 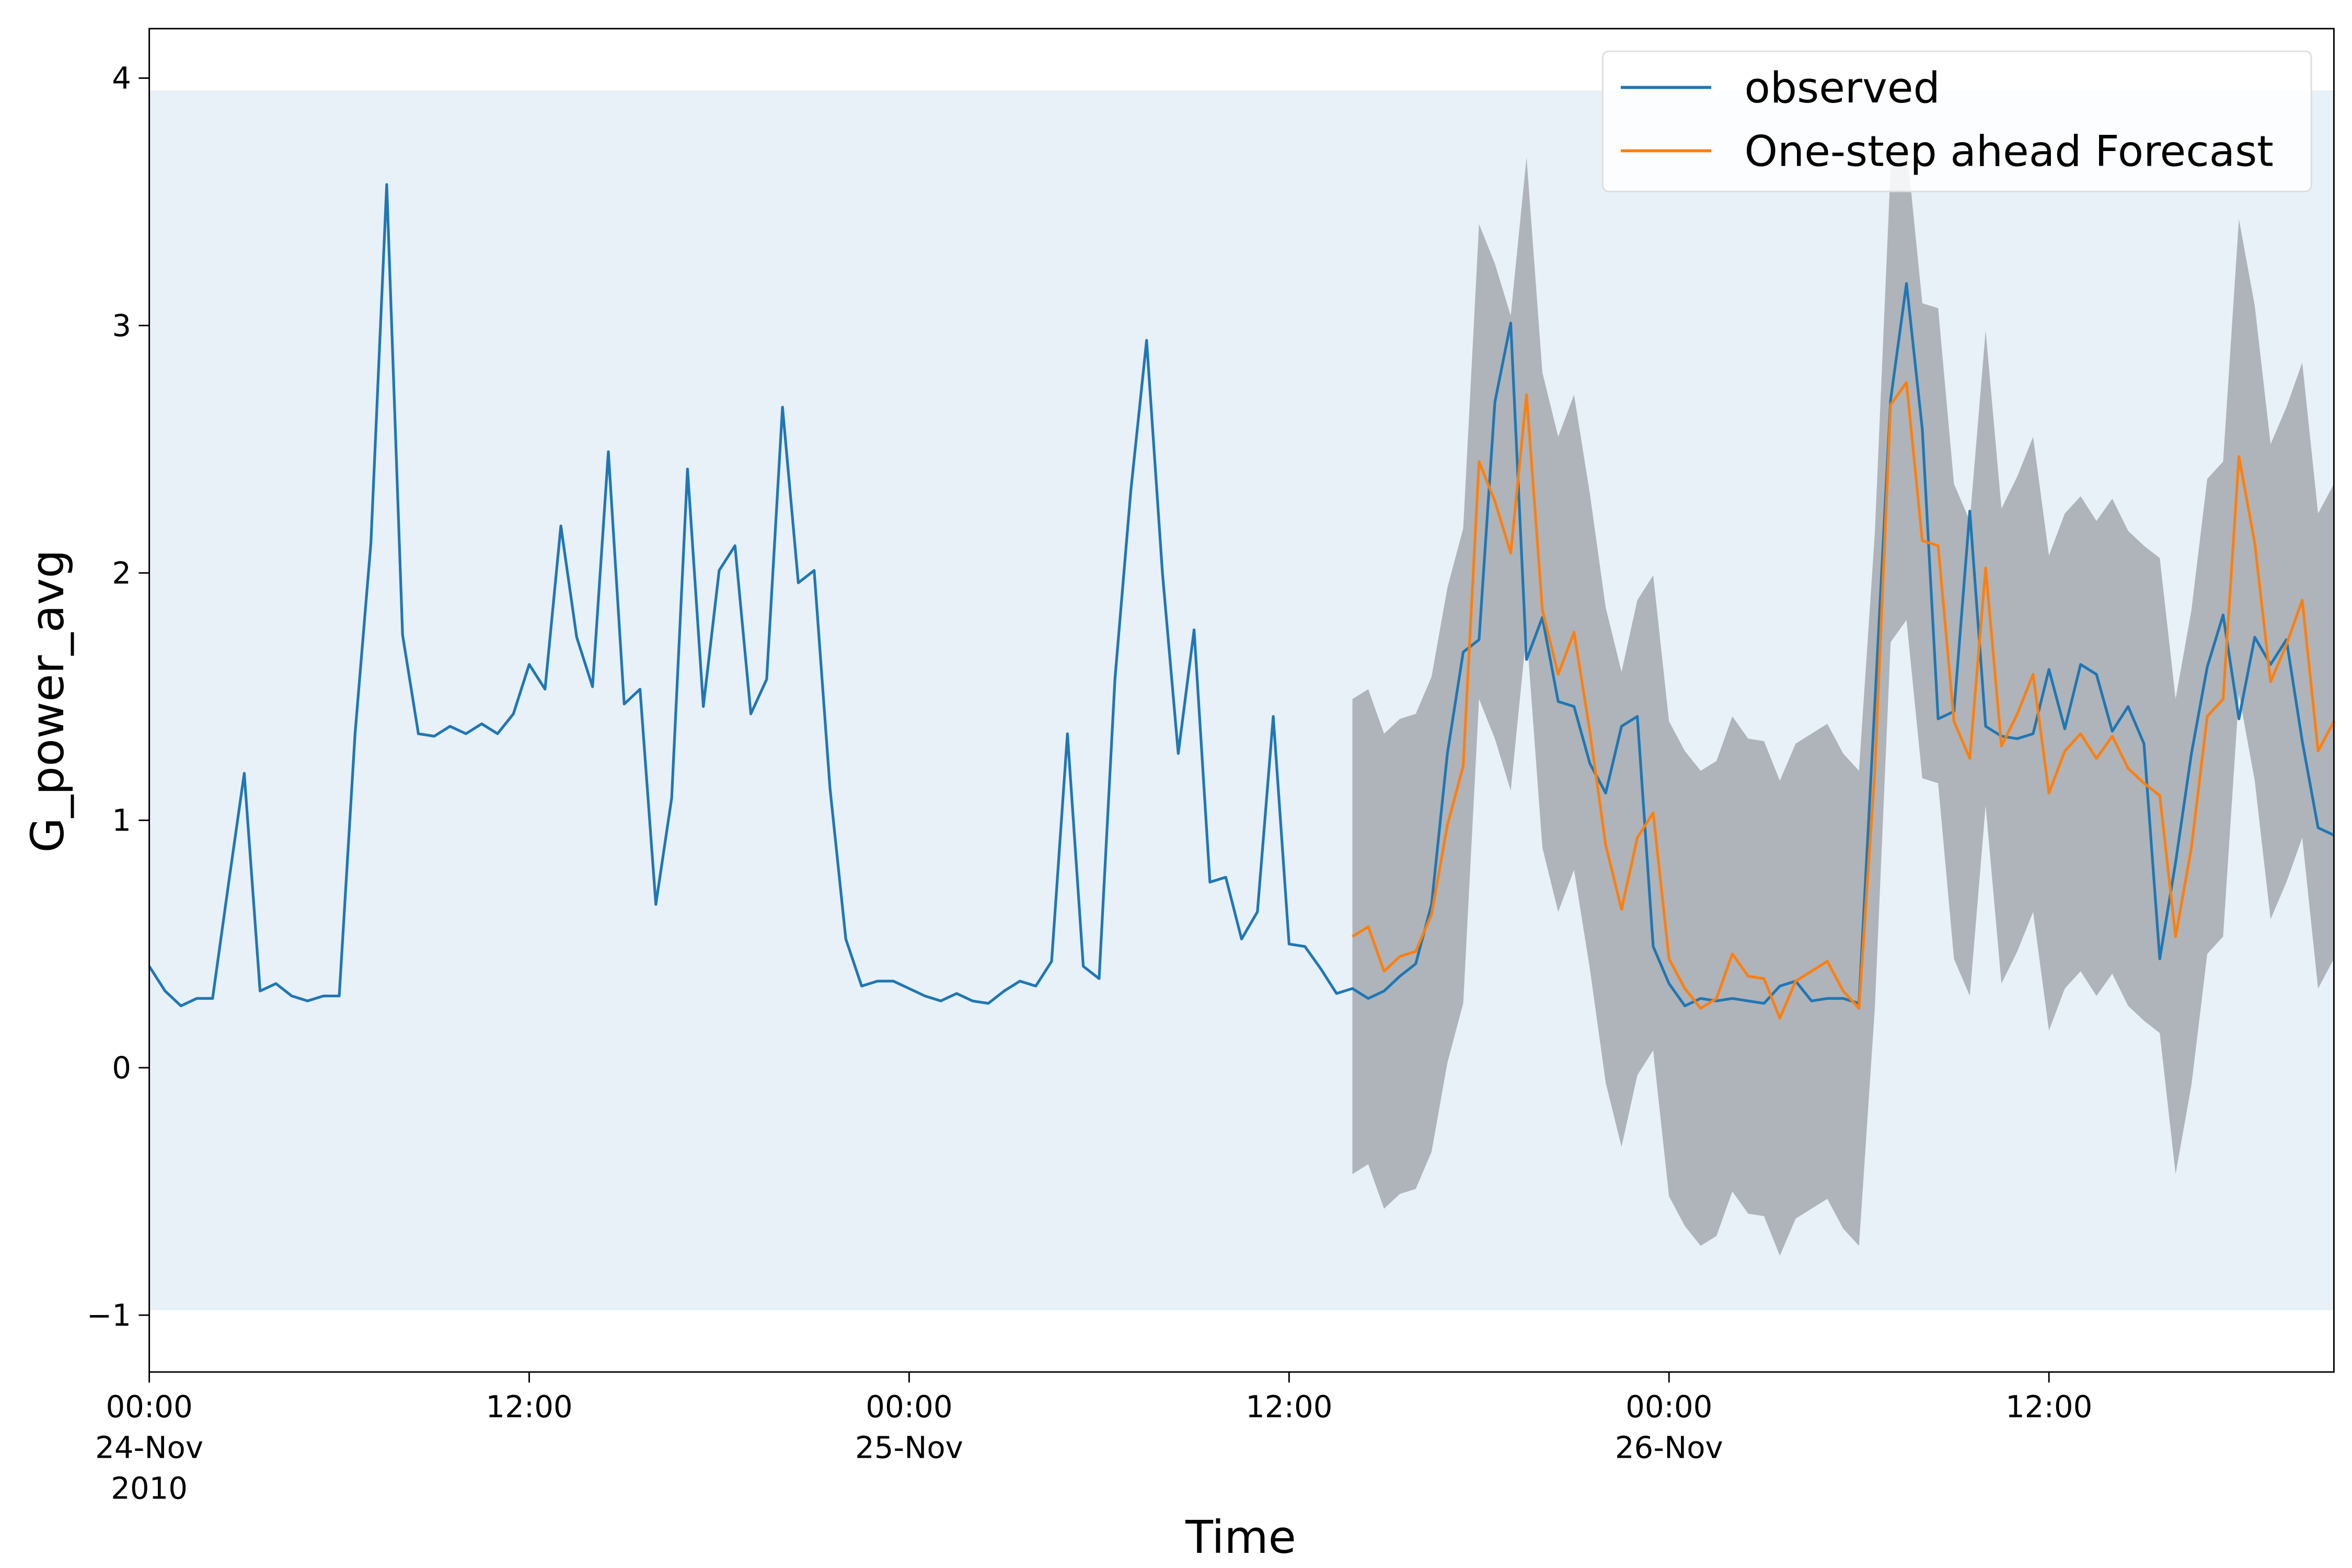 What do you see at coordinates (1240, 1538) in the screenshot?
I see `x-axis-label: Time` at bounding box center [1240, 1538].